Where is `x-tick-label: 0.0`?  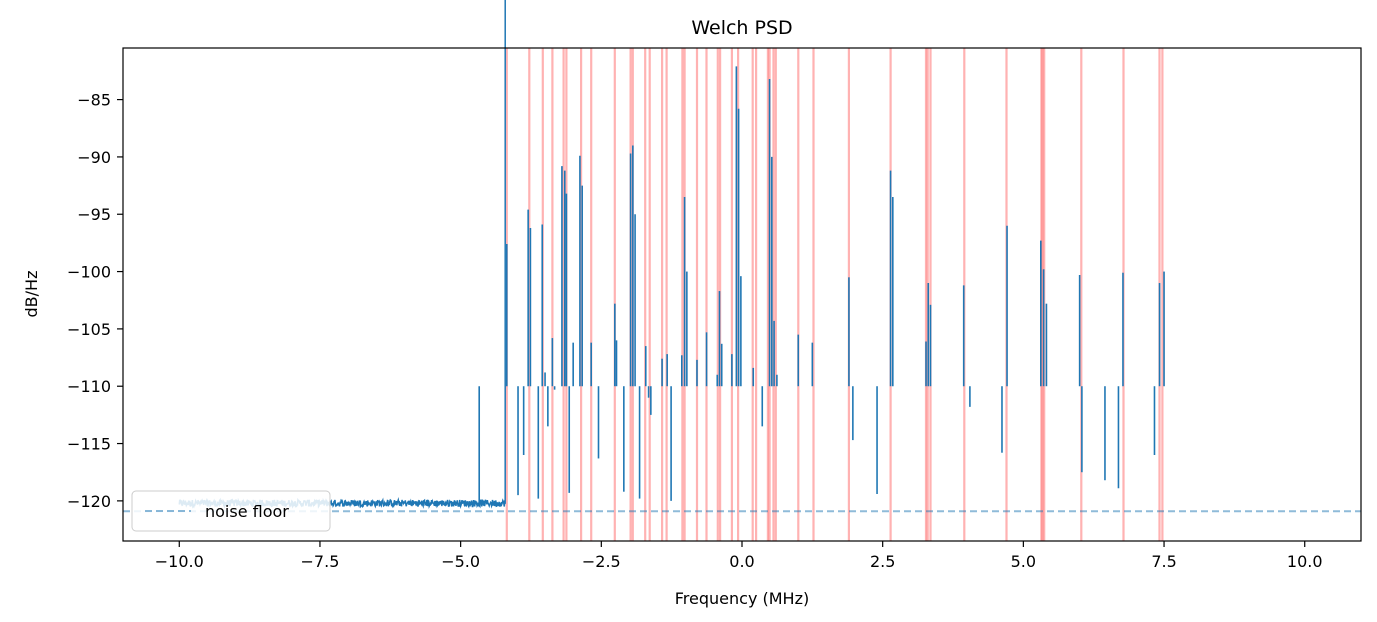 x-tick-label: 0.0 is located at coordinates (741, 561).